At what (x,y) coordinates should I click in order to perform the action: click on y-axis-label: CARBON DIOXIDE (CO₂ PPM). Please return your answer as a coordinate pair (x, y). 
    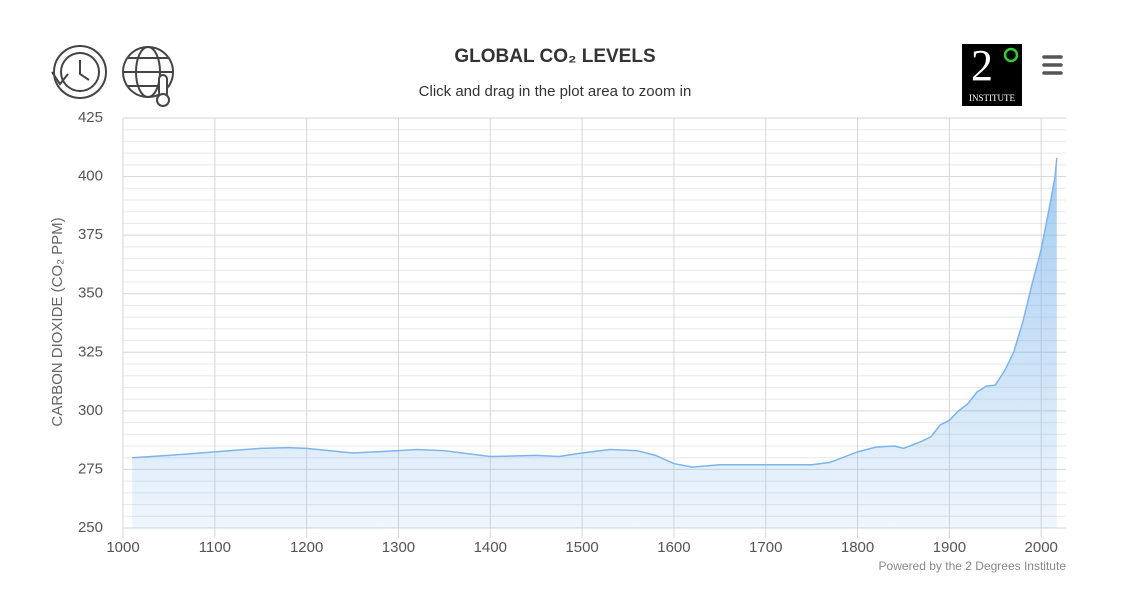
    Looking at the image, I should click on (57, 321).